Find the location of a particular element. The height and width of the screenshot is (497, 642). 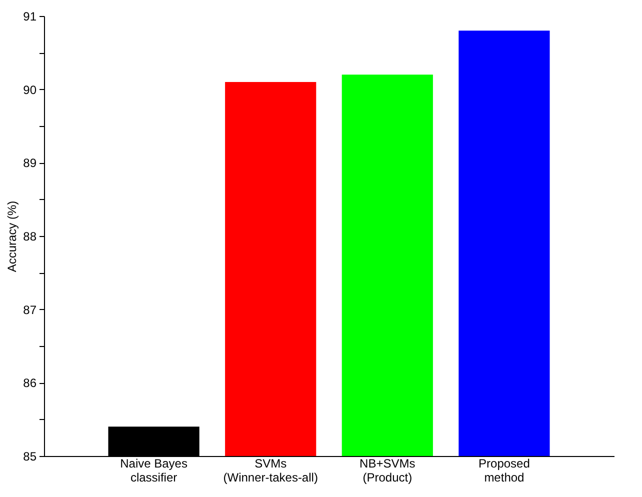

y-tick-label: 91 is located at coordinates (30, 17).